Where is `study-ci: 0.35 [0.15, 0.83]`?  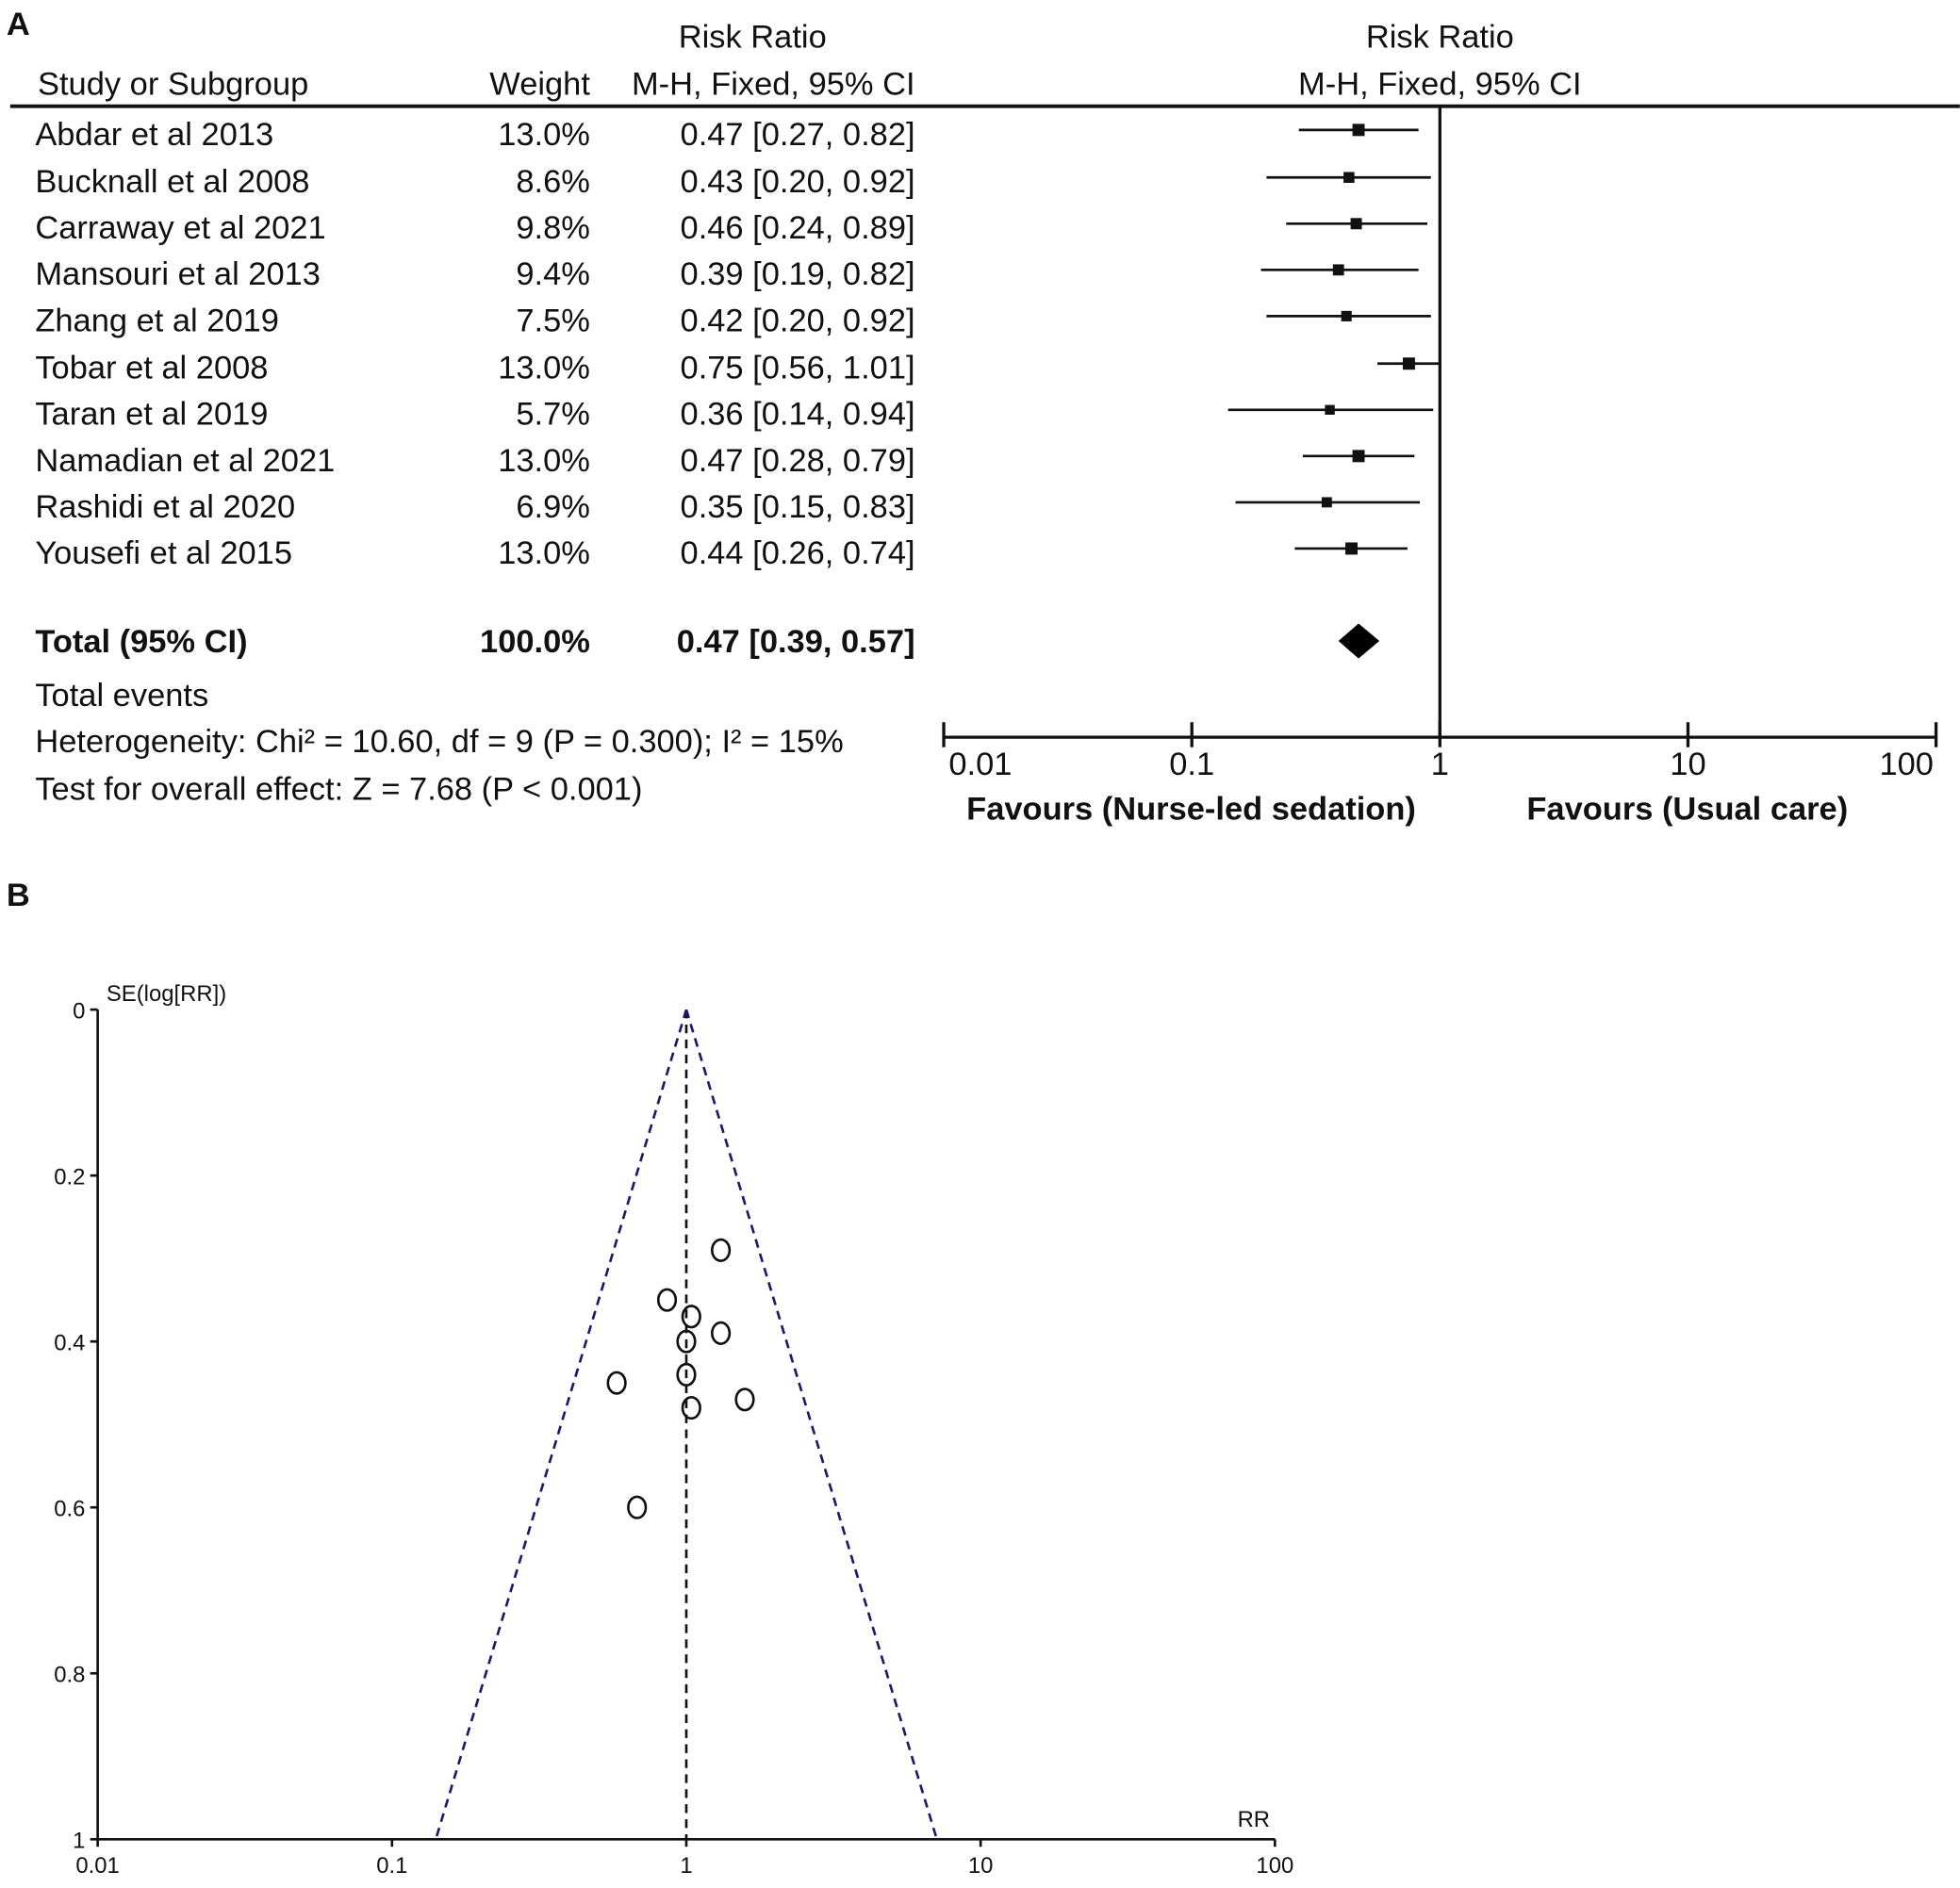 study-ci: 0.35 [0.15, 0.83] is located at coordinates (798, 507).